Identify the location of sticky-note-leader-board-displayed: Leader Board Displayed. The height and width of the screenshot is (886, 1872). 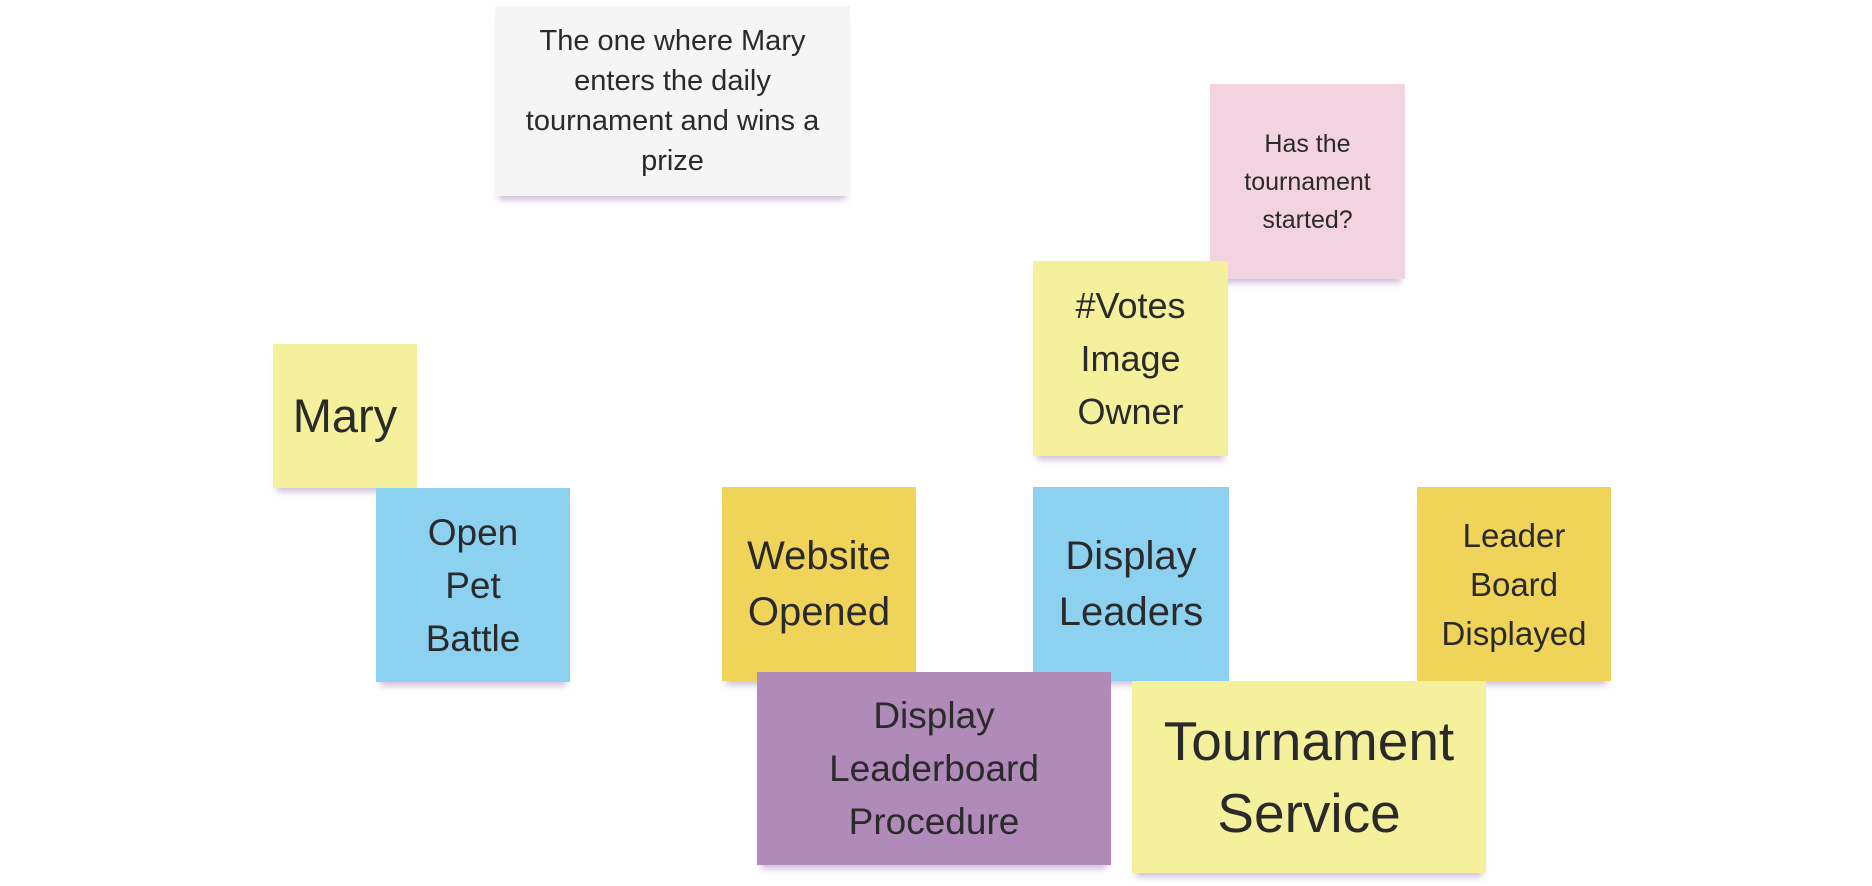
(1514, 584).